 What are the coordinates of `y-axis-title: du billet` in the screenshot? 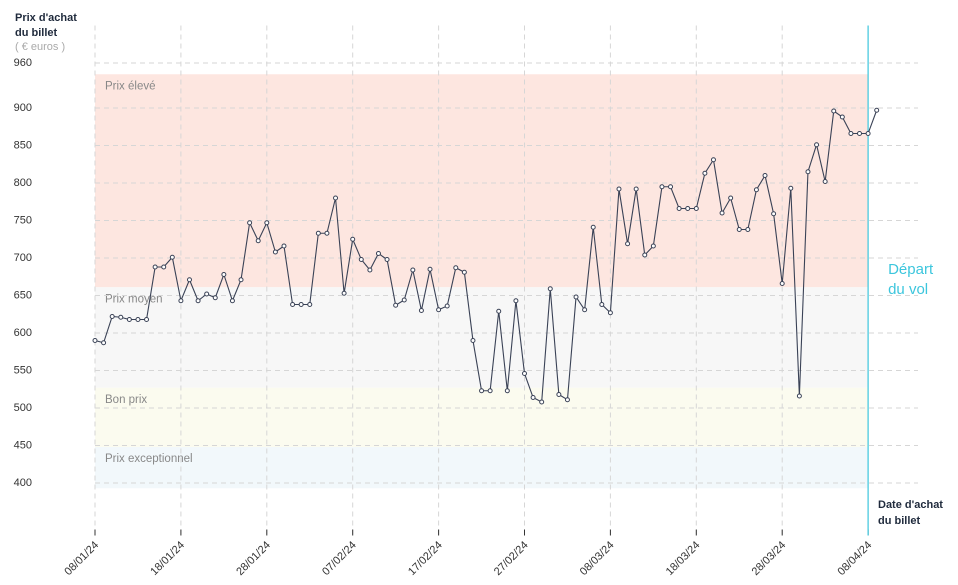 It's located at (36, 33).